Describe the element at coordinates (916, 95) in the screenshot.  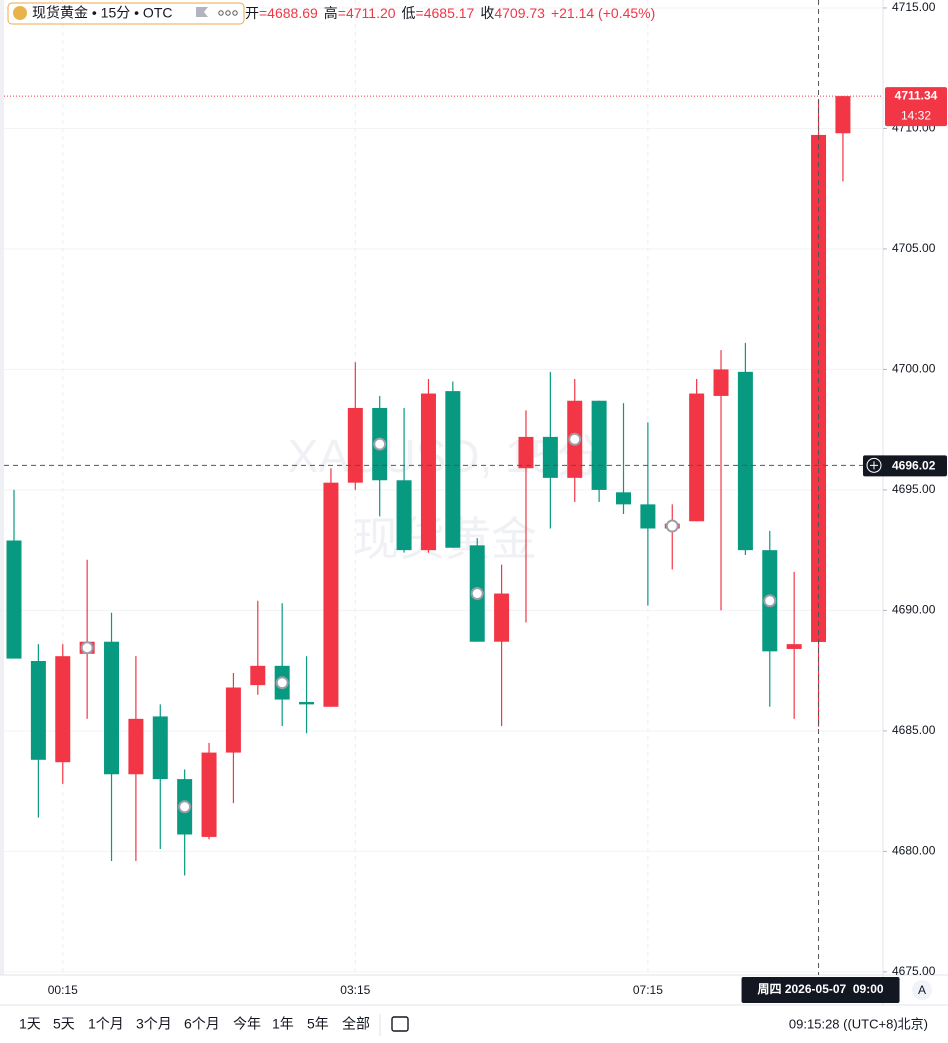
I see `price-tag-label: 4711.34` at that location.